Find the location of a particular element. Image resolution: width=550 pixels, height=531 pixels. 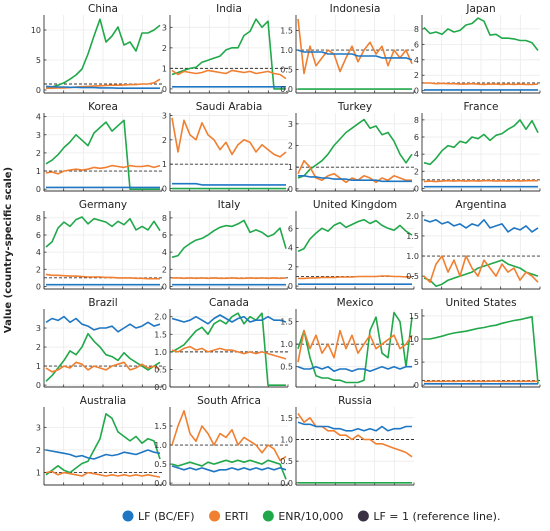

series-enr-south-africa is located at coordinates (229, 469).